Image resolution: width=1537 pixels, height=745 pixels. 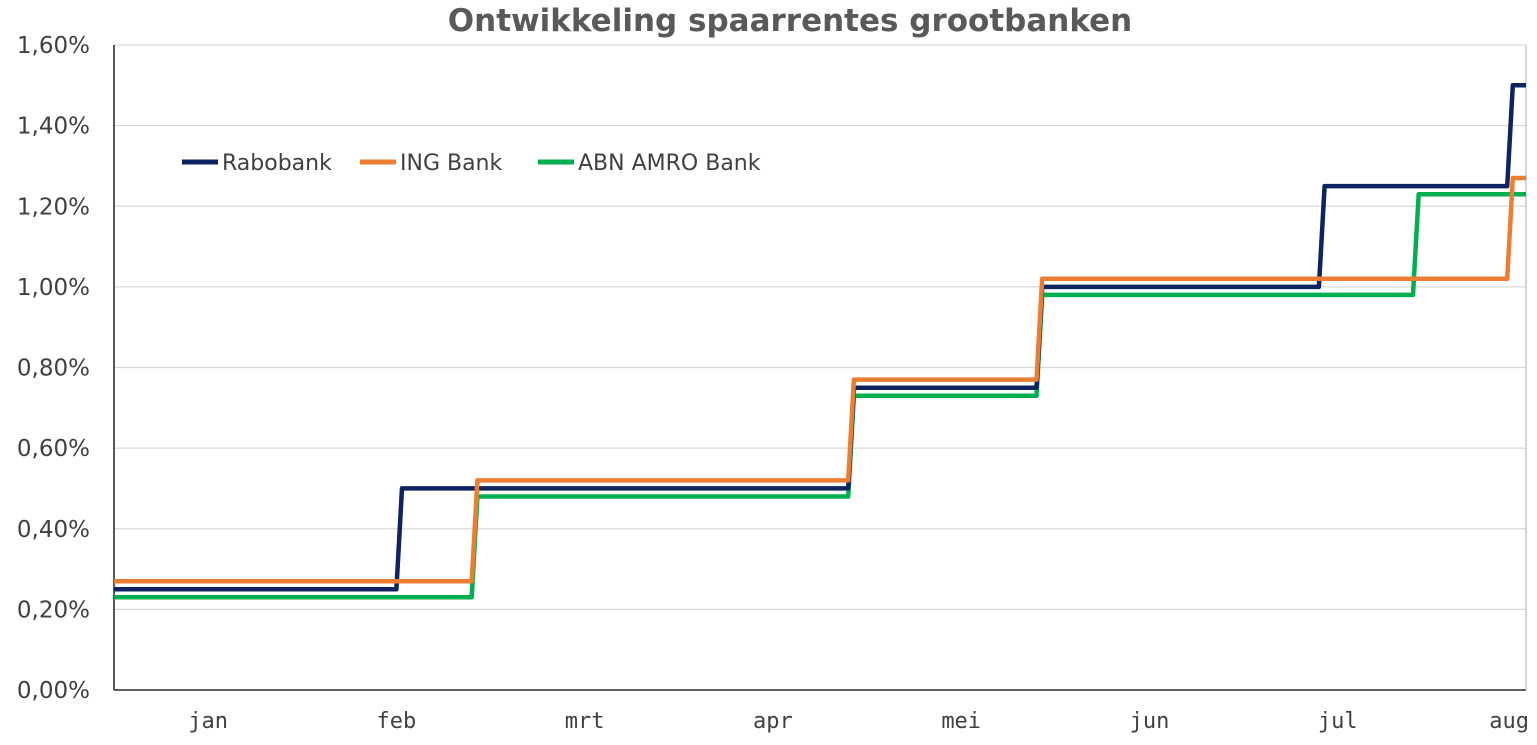 I want to click on x-axis-tick-labels: jan feb mrt apr mei jun jul aug, so click(x=858, y=721).